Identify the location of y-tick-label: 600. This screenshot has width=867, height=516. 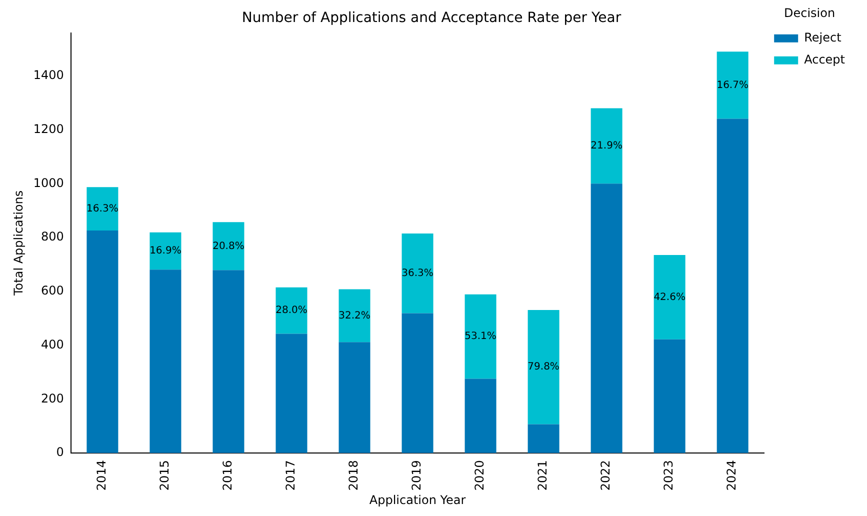
(52, 291).